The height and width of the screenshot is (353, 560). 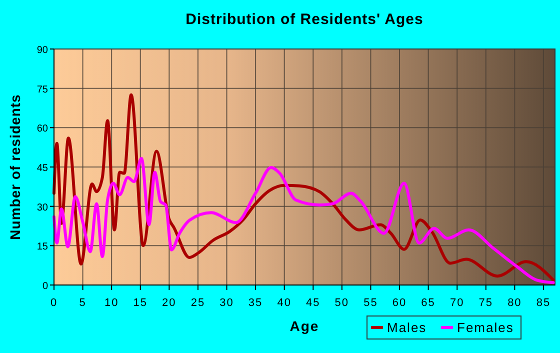 What do you see at coordinates (543, 303) in the screenshot?
I see `x-tick-label: 85` at bounding box center [543, 303].